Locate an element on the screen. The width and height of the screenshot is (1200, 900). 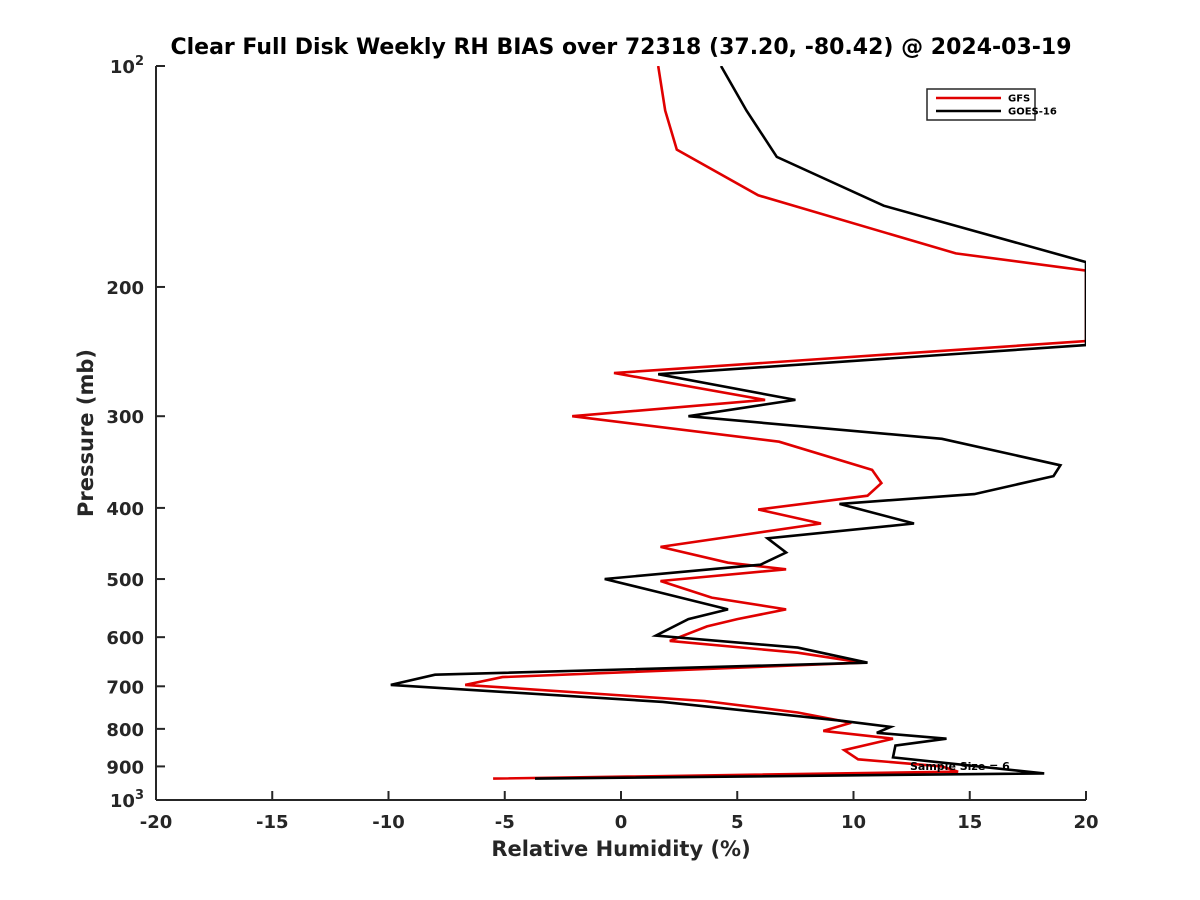
y-tick-label: 900 is located at coordinates (125, 767).